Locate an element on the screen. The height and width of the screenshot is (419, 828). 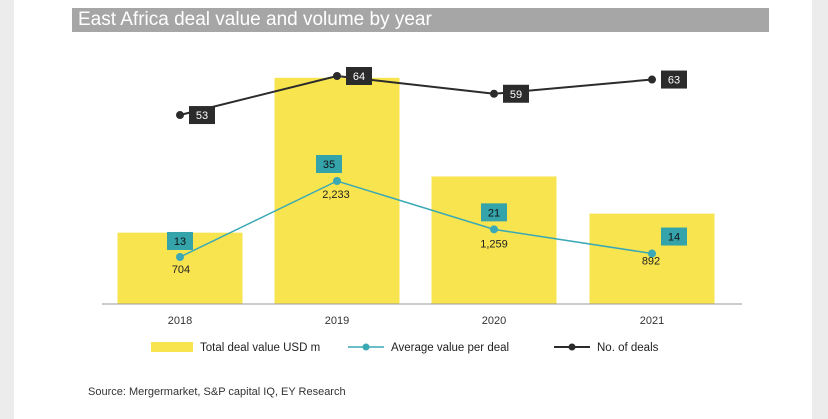
avg-value-line is located at coordinates (416, 219).